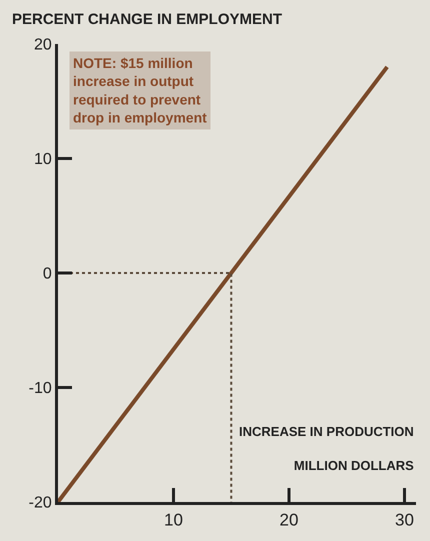 This screenshot has height=541, width=430. I want to click on x-tick-label: 30, so click(404, 520).